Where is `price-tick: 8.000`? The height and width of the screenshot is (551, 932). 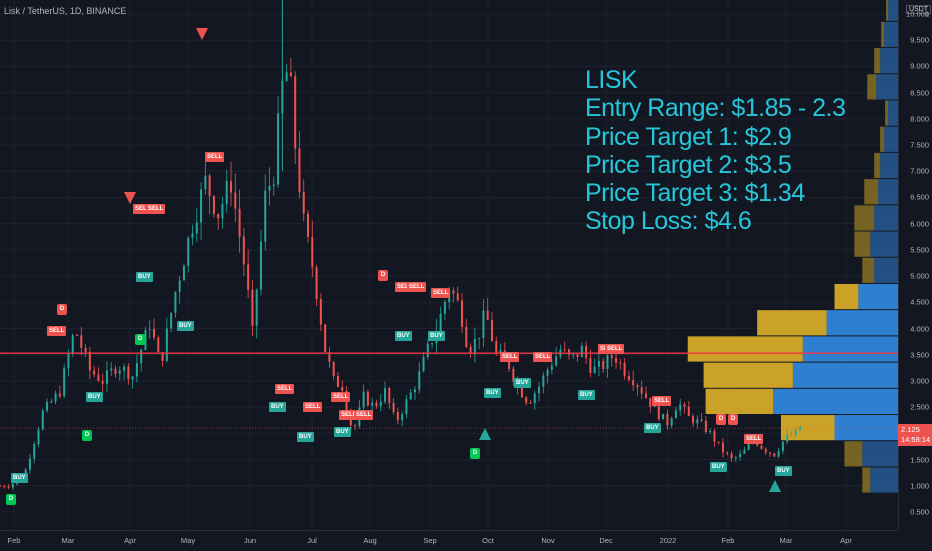 price-tick: 8.000 is located at coordinates (919, 119).